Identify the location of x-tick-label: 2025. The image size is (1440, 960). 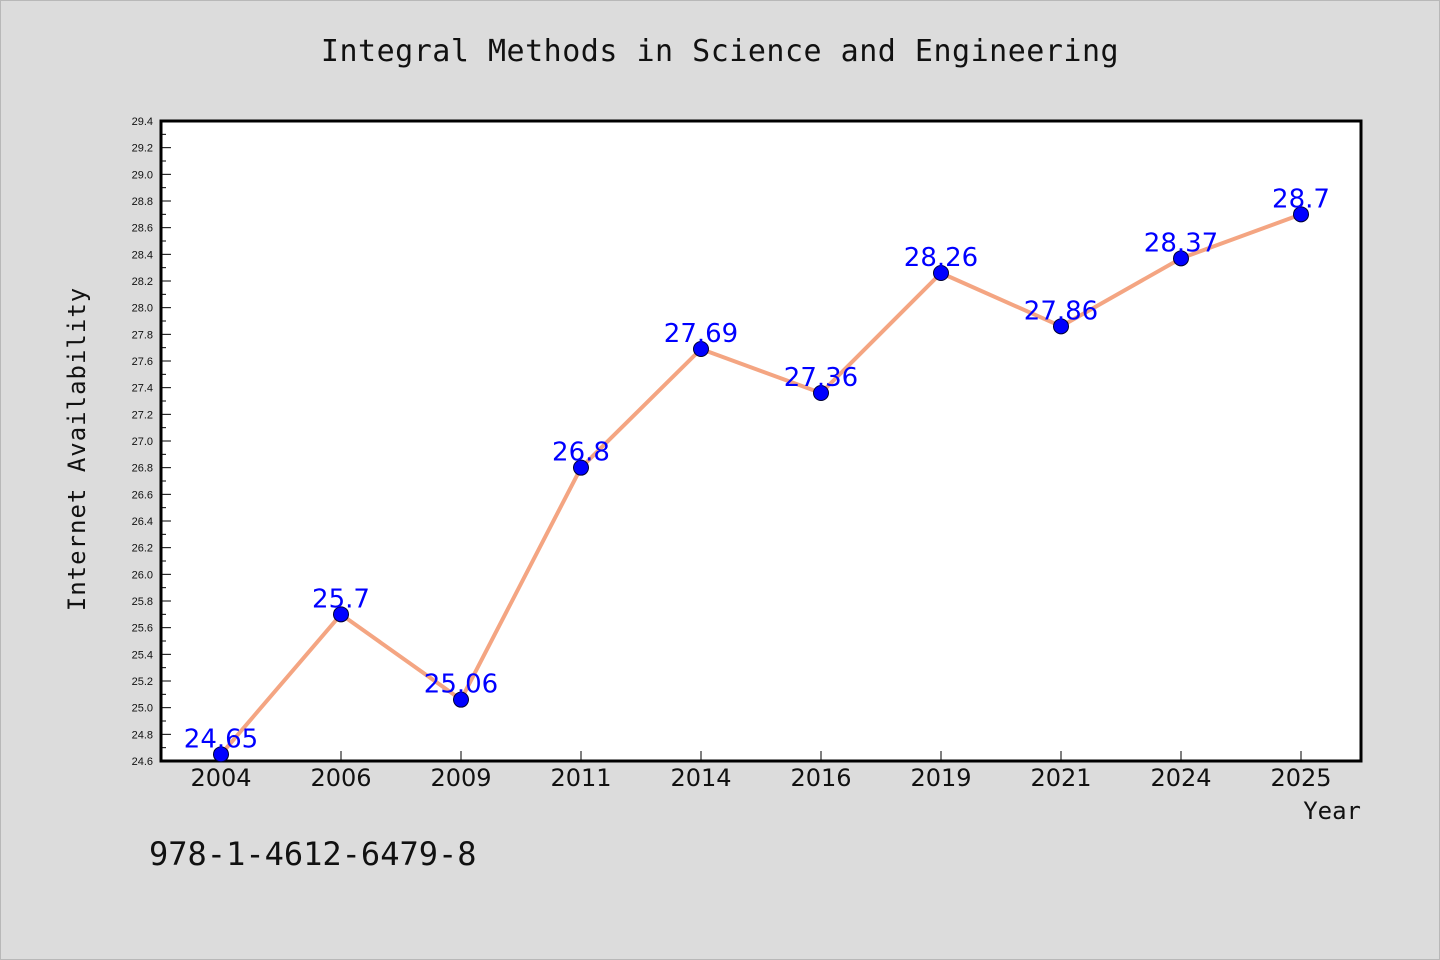
(1300, 778).